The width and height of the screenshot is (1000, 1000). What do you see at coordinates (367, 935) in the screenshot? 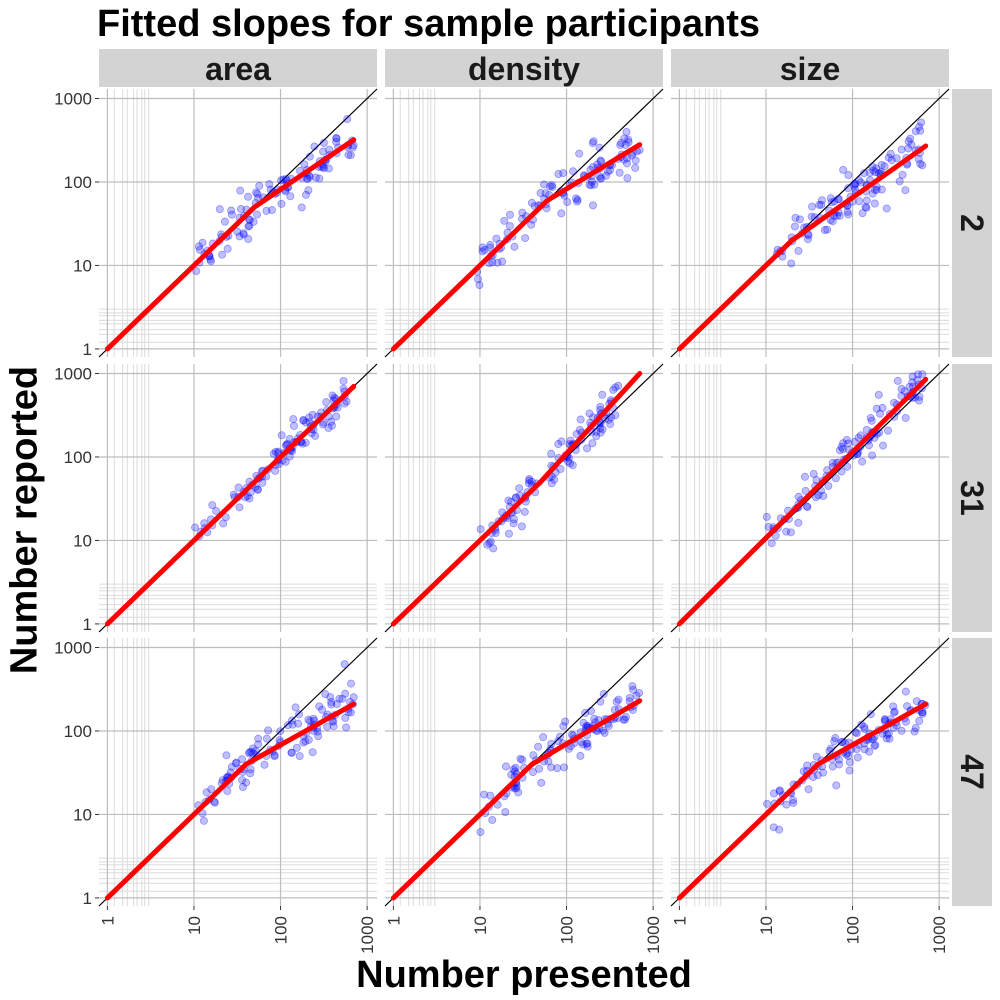
I see `x-tick-label: 1000` at bounding box center [367, 935].